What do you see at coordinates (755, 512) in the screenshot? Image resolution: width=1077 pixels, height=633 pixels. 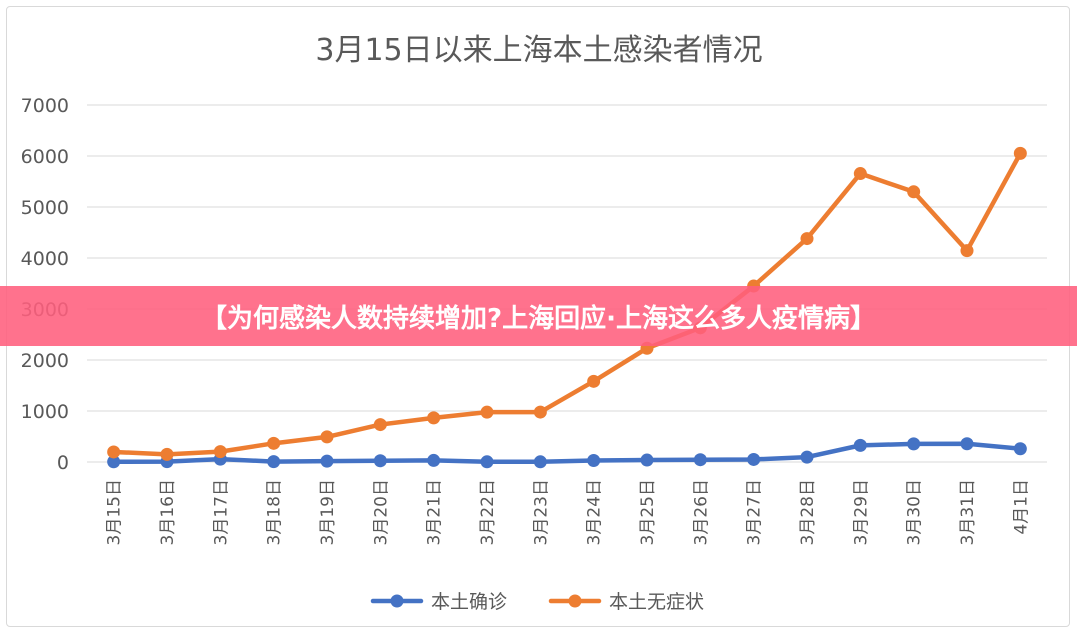 I see `x-tick-label: 3月27日` at bounding box center [755, 512].